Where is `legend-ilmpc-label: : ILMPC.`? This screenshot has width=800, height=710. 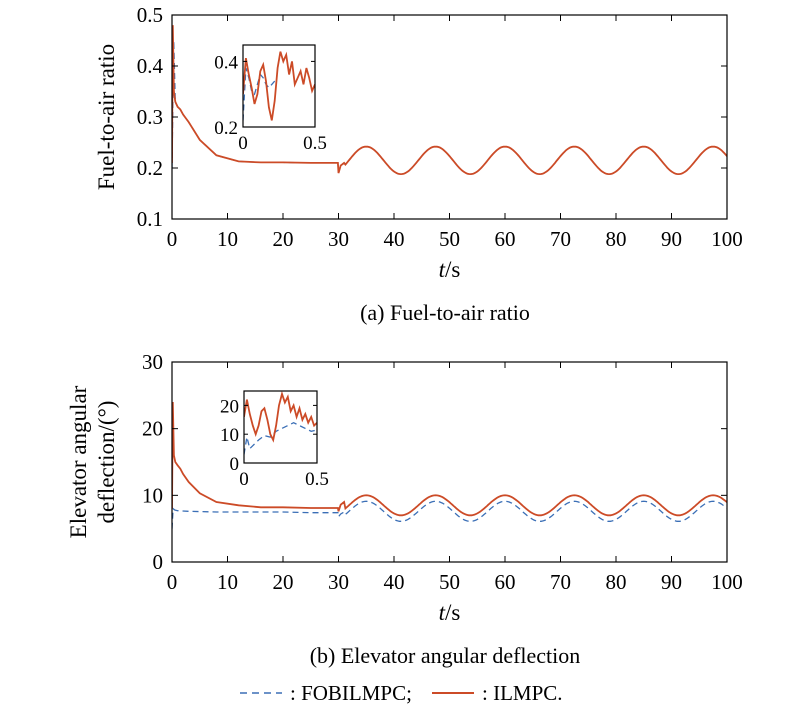
legend-ilmpc-label: : ILMPC. is located at coordinates (522, 693).